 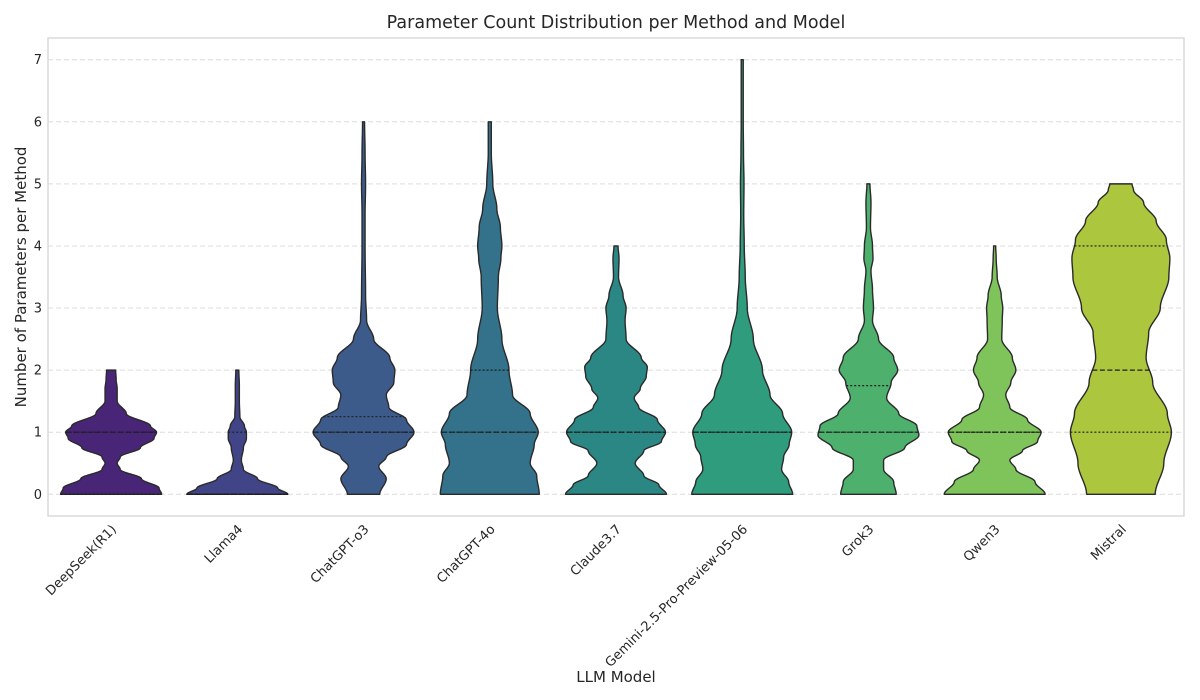 What do you see at coordinates (21, 277) in the screenshot?
I see `y-axis-title: Number of Parameters per Method` at bounding box center [21, 277].